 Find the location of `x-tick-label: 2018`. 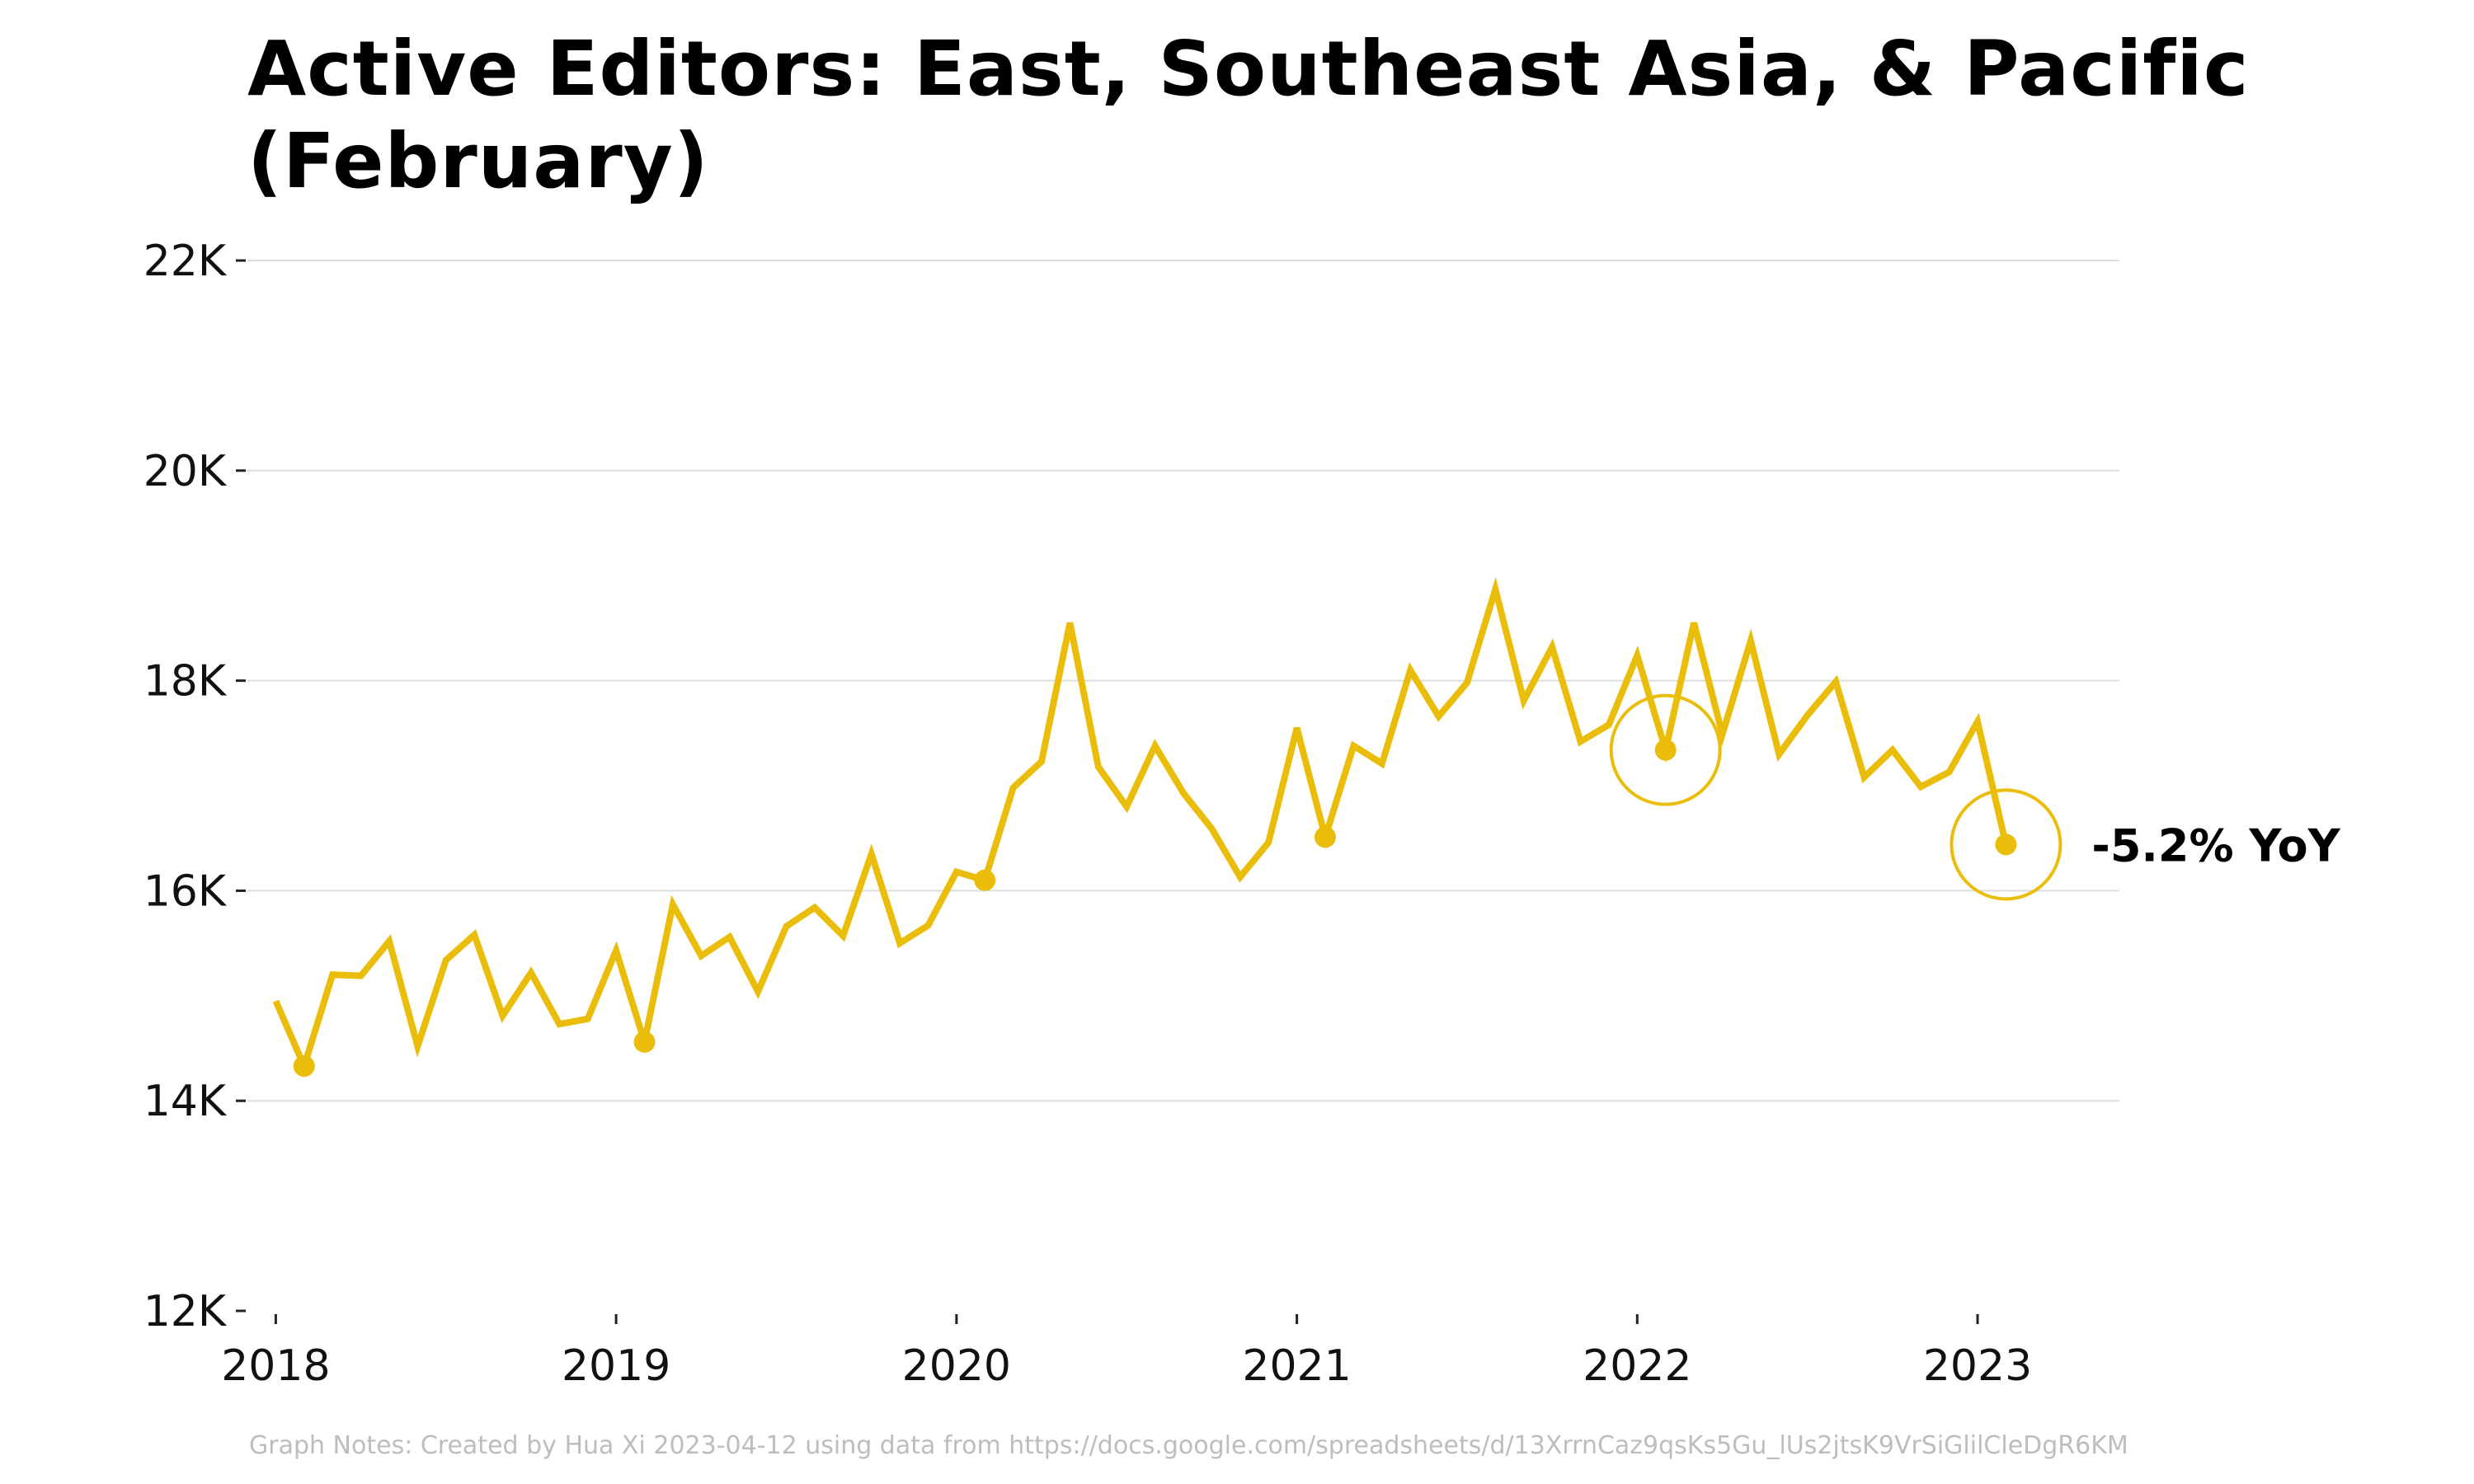

x-tick-label: 2018 is located at coordinates (275, 1366).